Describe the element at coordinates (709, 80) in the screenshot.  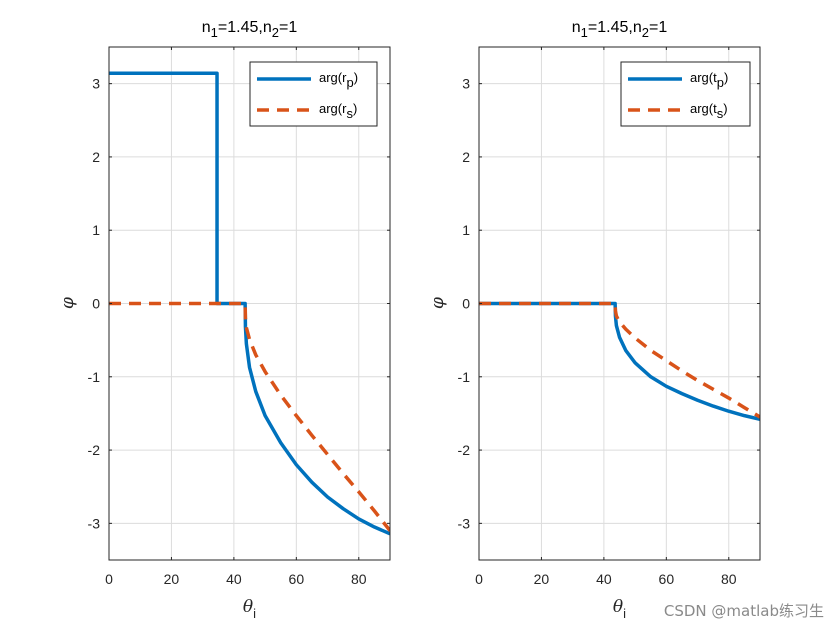
I see `legend-label-arg-tp: arg(tp)` at that location.